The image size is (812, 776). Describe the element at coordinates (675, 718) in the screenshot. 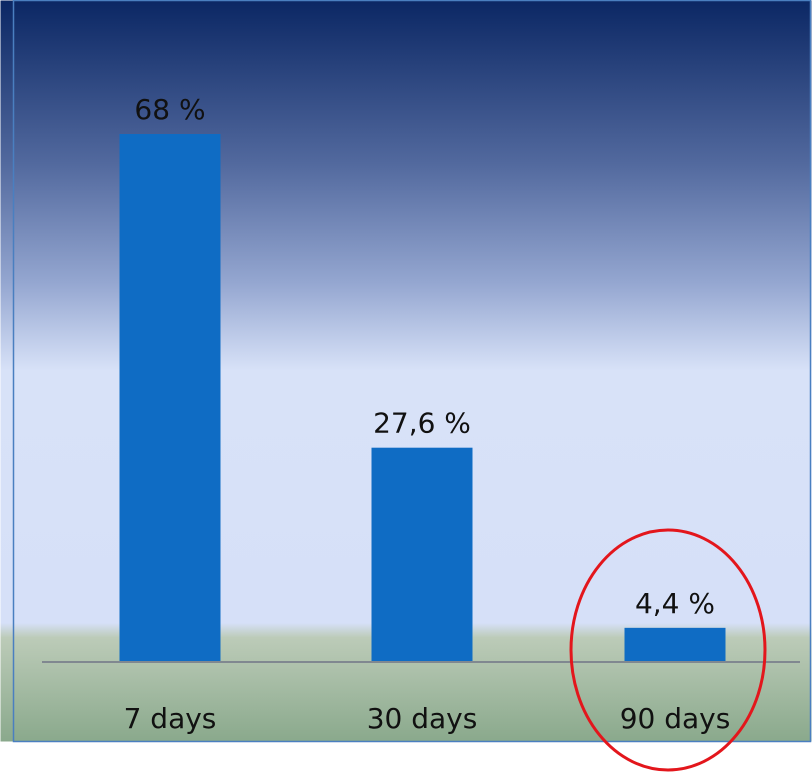

I see `category-label-3: 90 days` at that location.